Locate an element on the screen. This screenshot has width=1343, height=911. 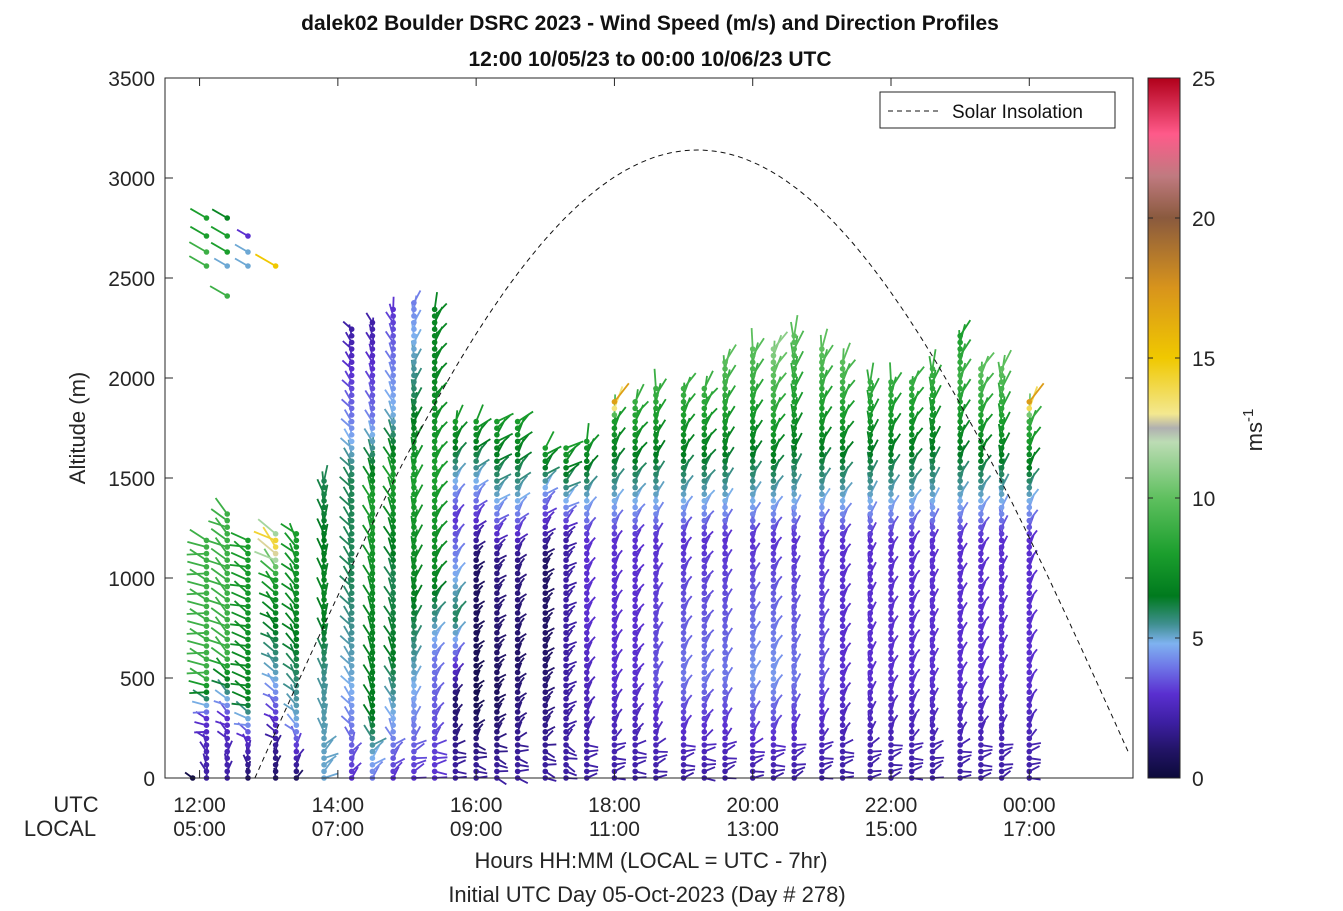
local-row-label: LOCAL is located at coordinates (60, 828).